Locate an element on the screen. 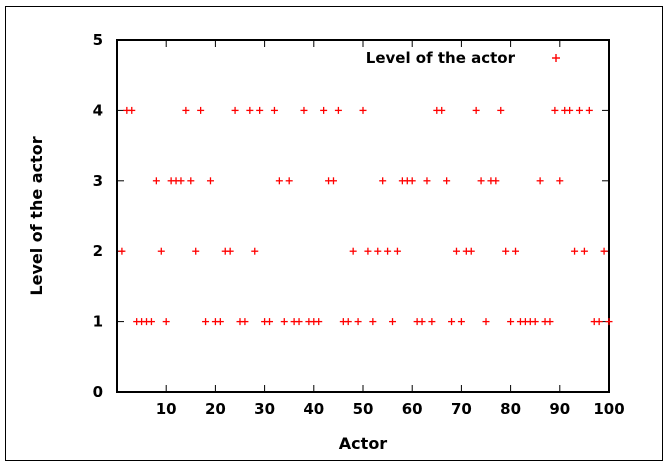  legend-label: Level of the actor is located at coordinates (441, 58).